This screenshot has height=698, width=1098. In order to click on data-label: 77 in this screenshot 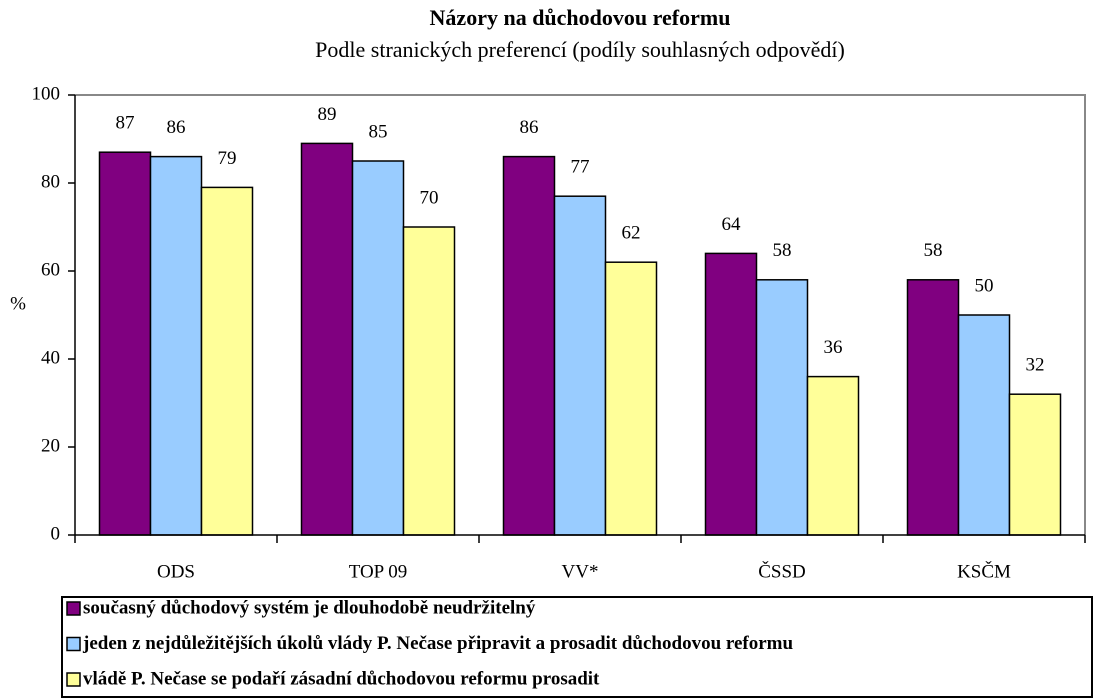, I will do `click(580, 167)`.